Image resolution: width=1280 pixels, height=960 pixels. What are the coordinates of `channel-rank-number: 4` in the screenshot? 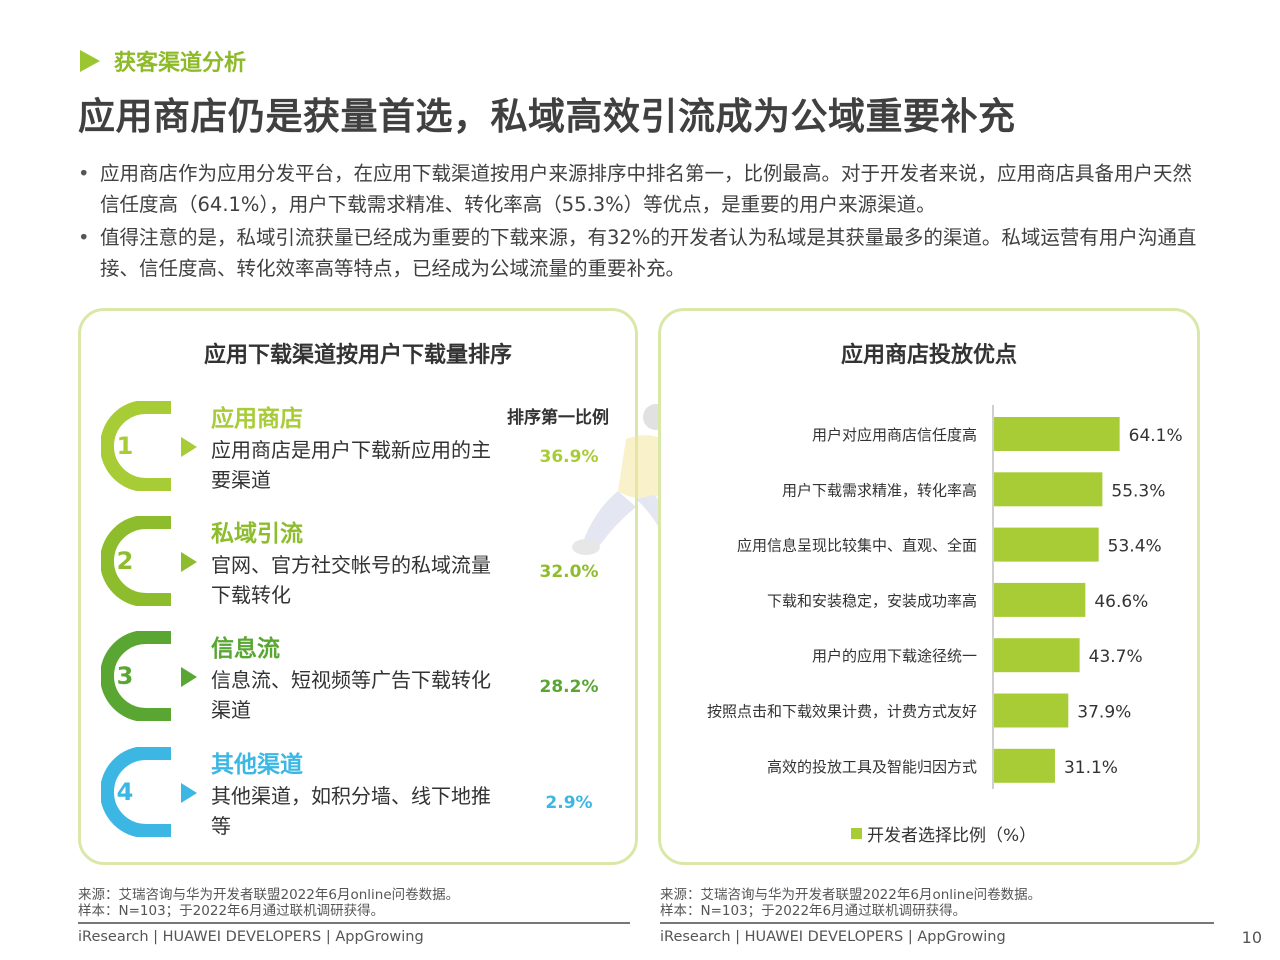 It's located at (125, 792).